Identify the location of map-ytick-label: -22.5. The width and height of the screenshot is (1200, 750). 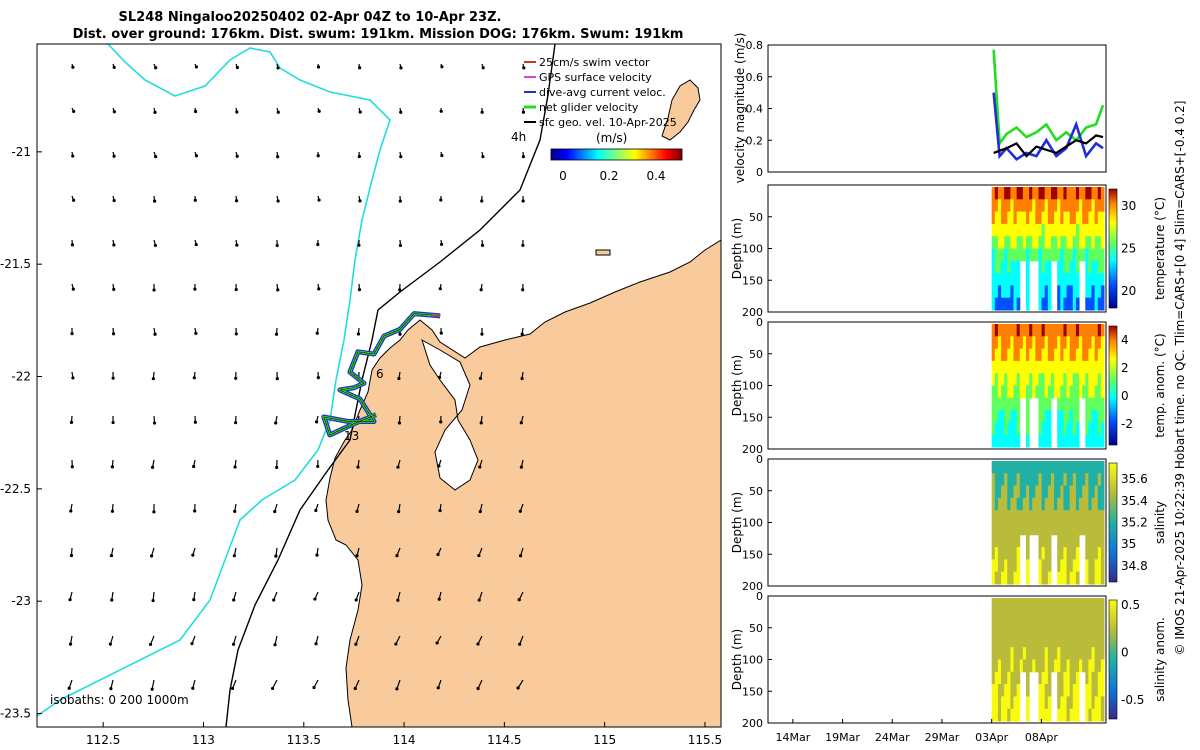
(15, 489).